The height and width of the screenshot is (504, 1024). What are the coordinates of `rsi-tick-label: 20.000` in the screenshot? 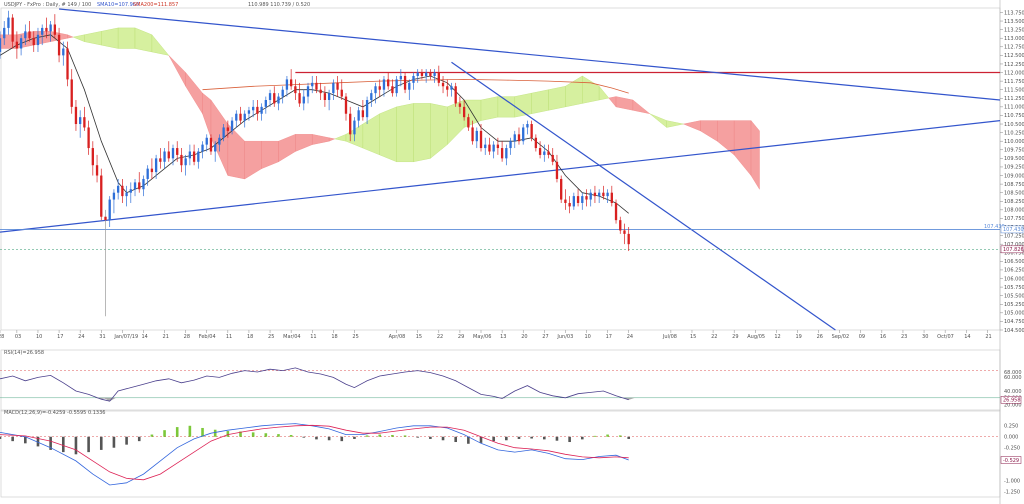 It's located at (1013, 405).